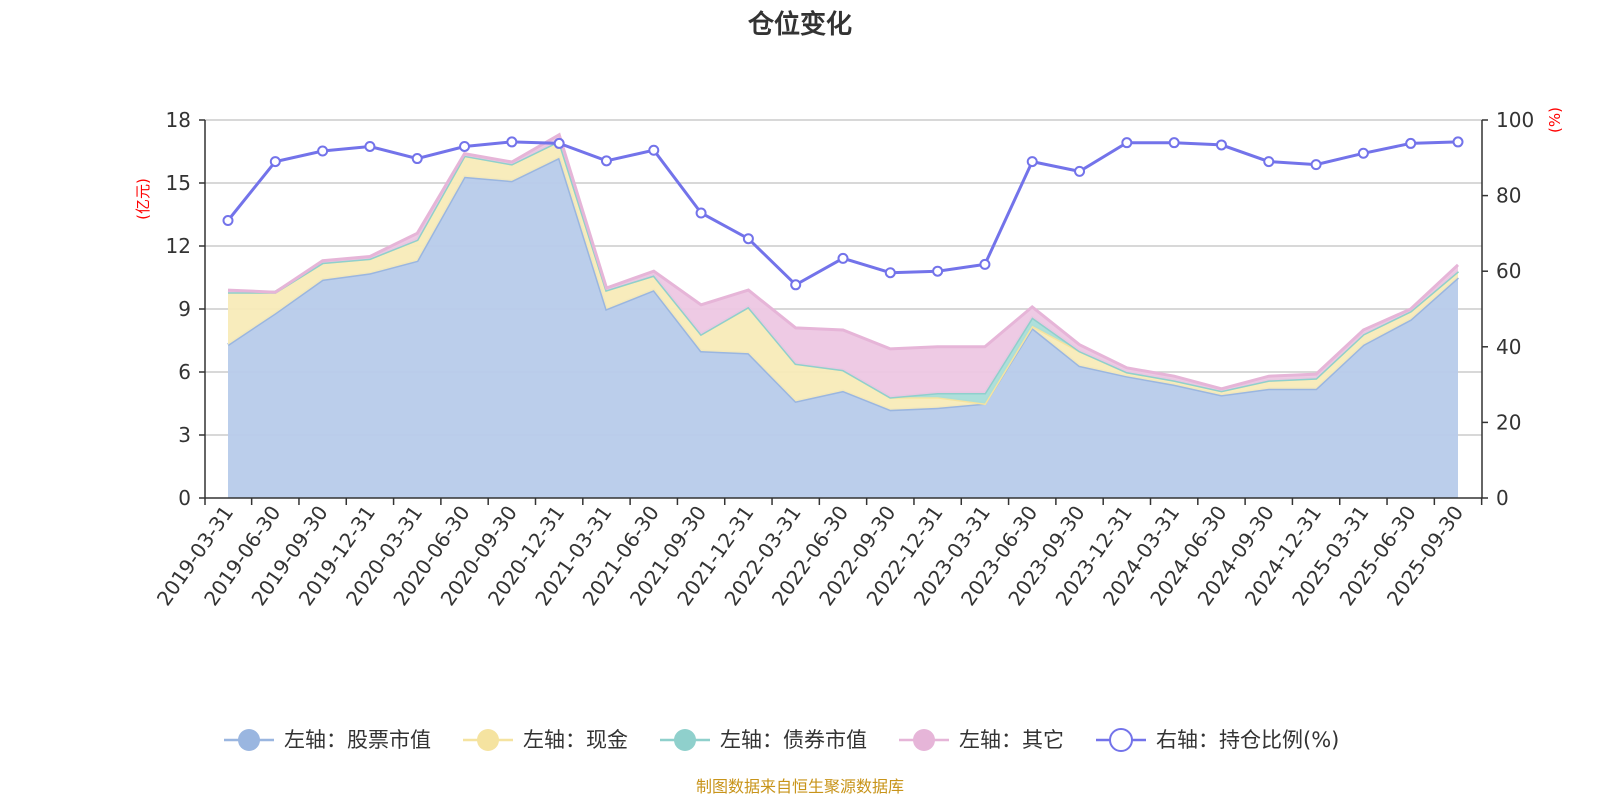 The width and height of the screenshot is (1600, 800). I want to click on left-tick-label: 3, so click(184, 435).